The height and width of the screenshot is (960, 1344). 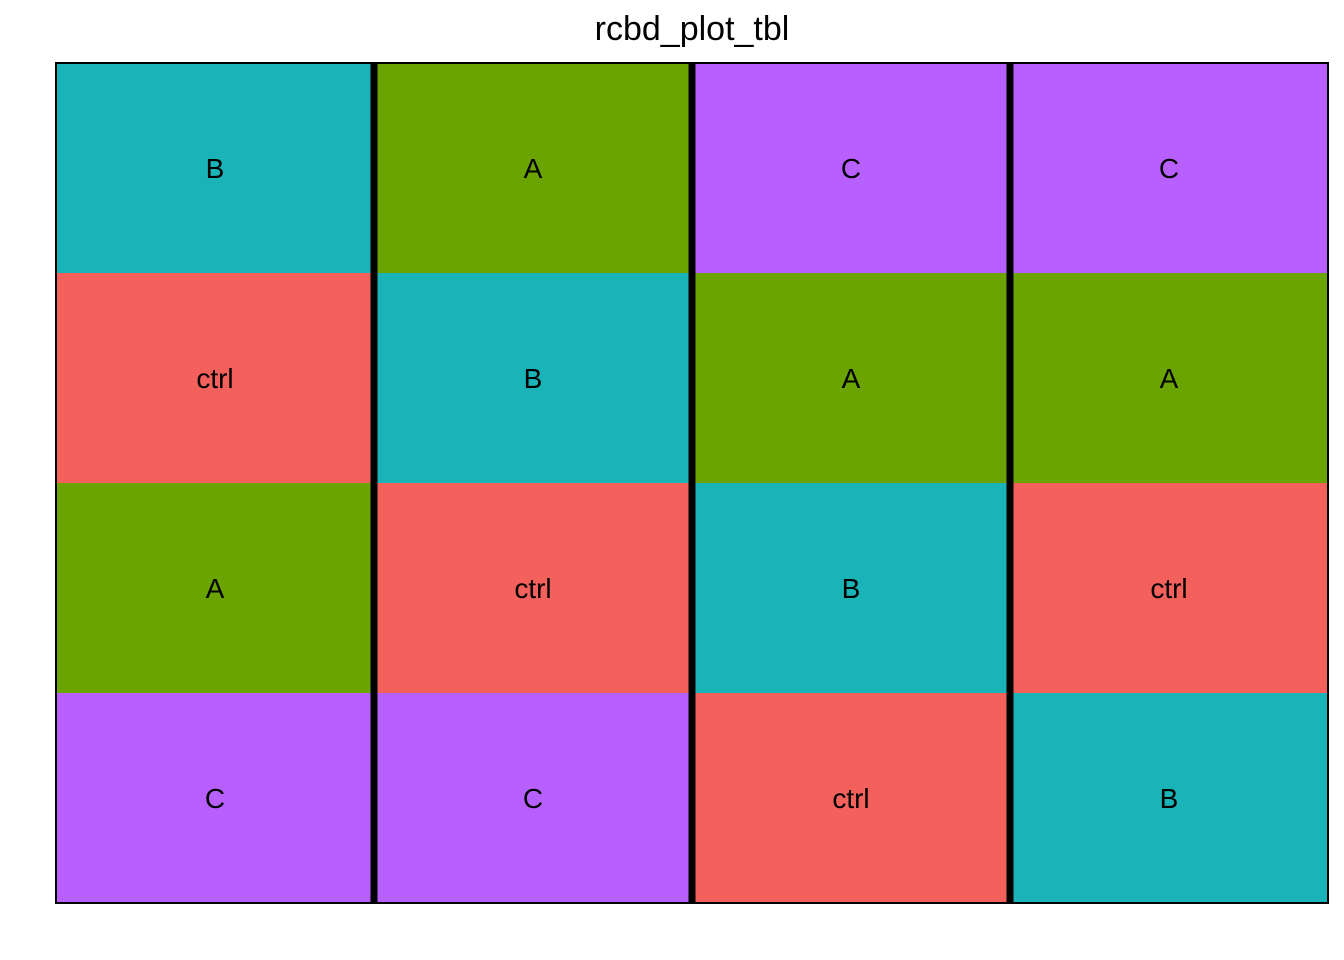 I want to click on cell-label-block4-row3: ctrl, so click(x=1168, y=588).